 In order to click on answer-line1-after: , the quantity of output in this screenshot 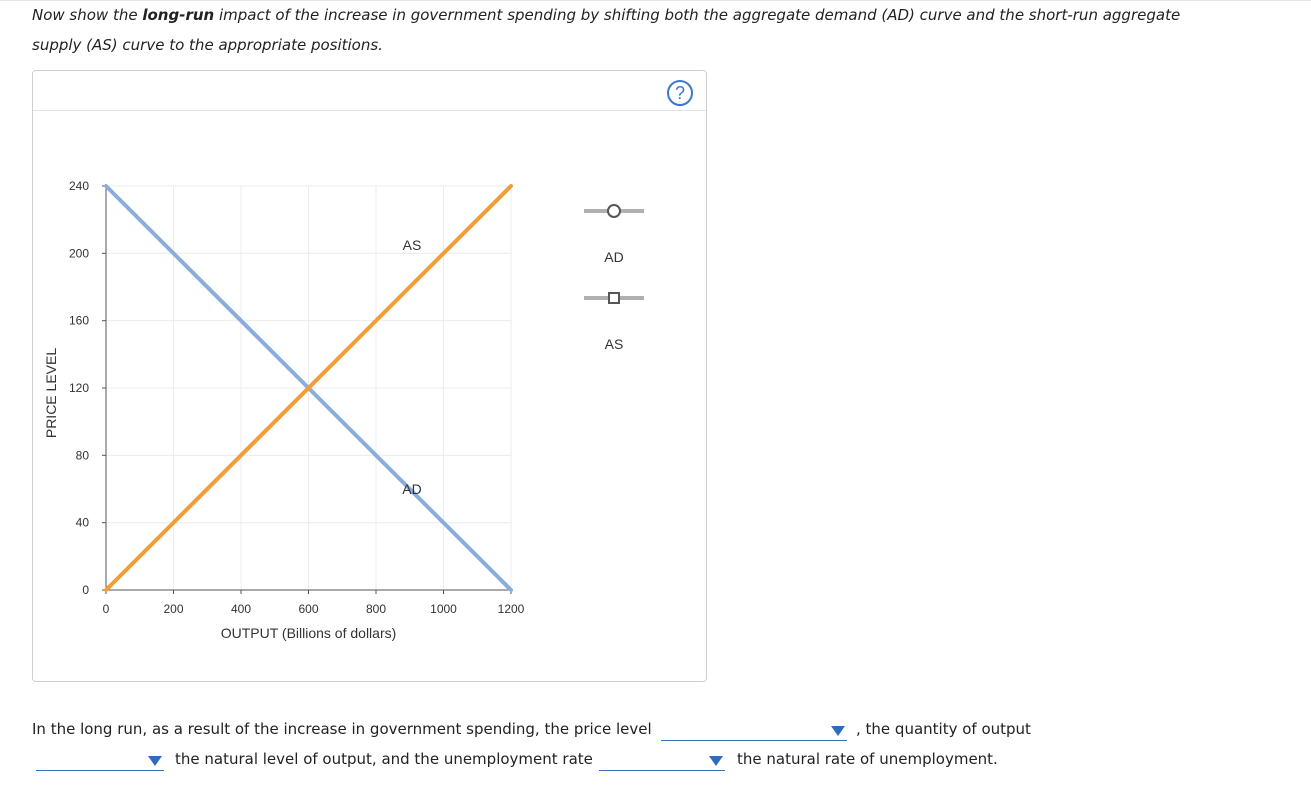, I will do `click(943, 729)`.